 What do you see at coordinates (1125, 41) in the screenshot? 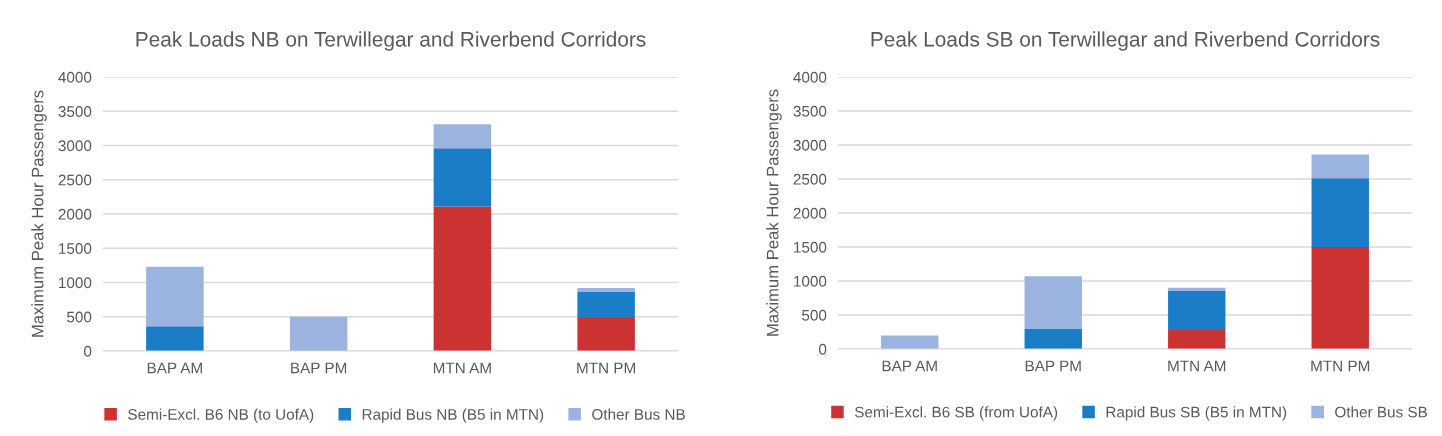
I see `chart-title: Peak Loads SB on Terwillegar and Riverbend Corridors` at bounding box center [1125, 41].